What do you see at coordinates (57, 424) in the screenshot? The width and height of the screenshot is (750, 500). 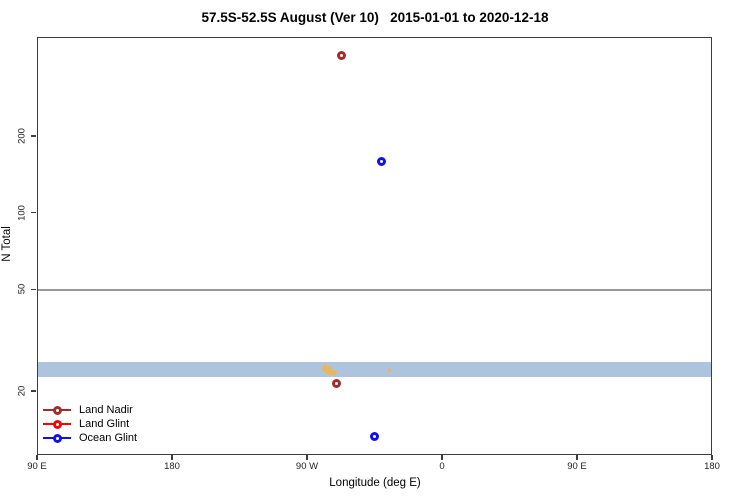 I see `land-glint-marker-icon` at bounding box center [57, 424].